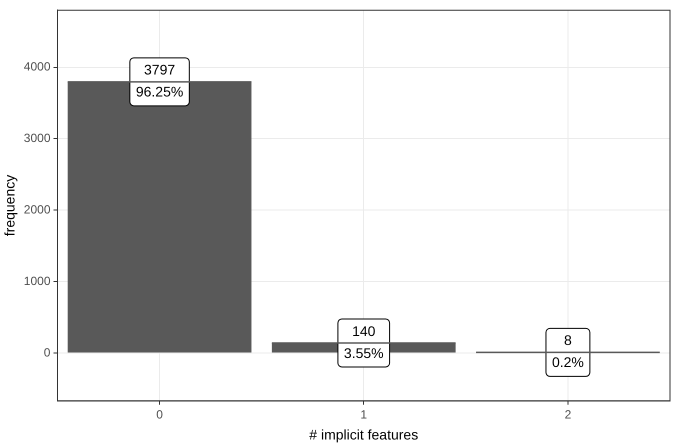 The width and height of the screenshot is (678, 446). What do you see at coordinates (47, 352) in the screenshot?
I see `y-tick-label: 0` at bounding box center [47, 352].